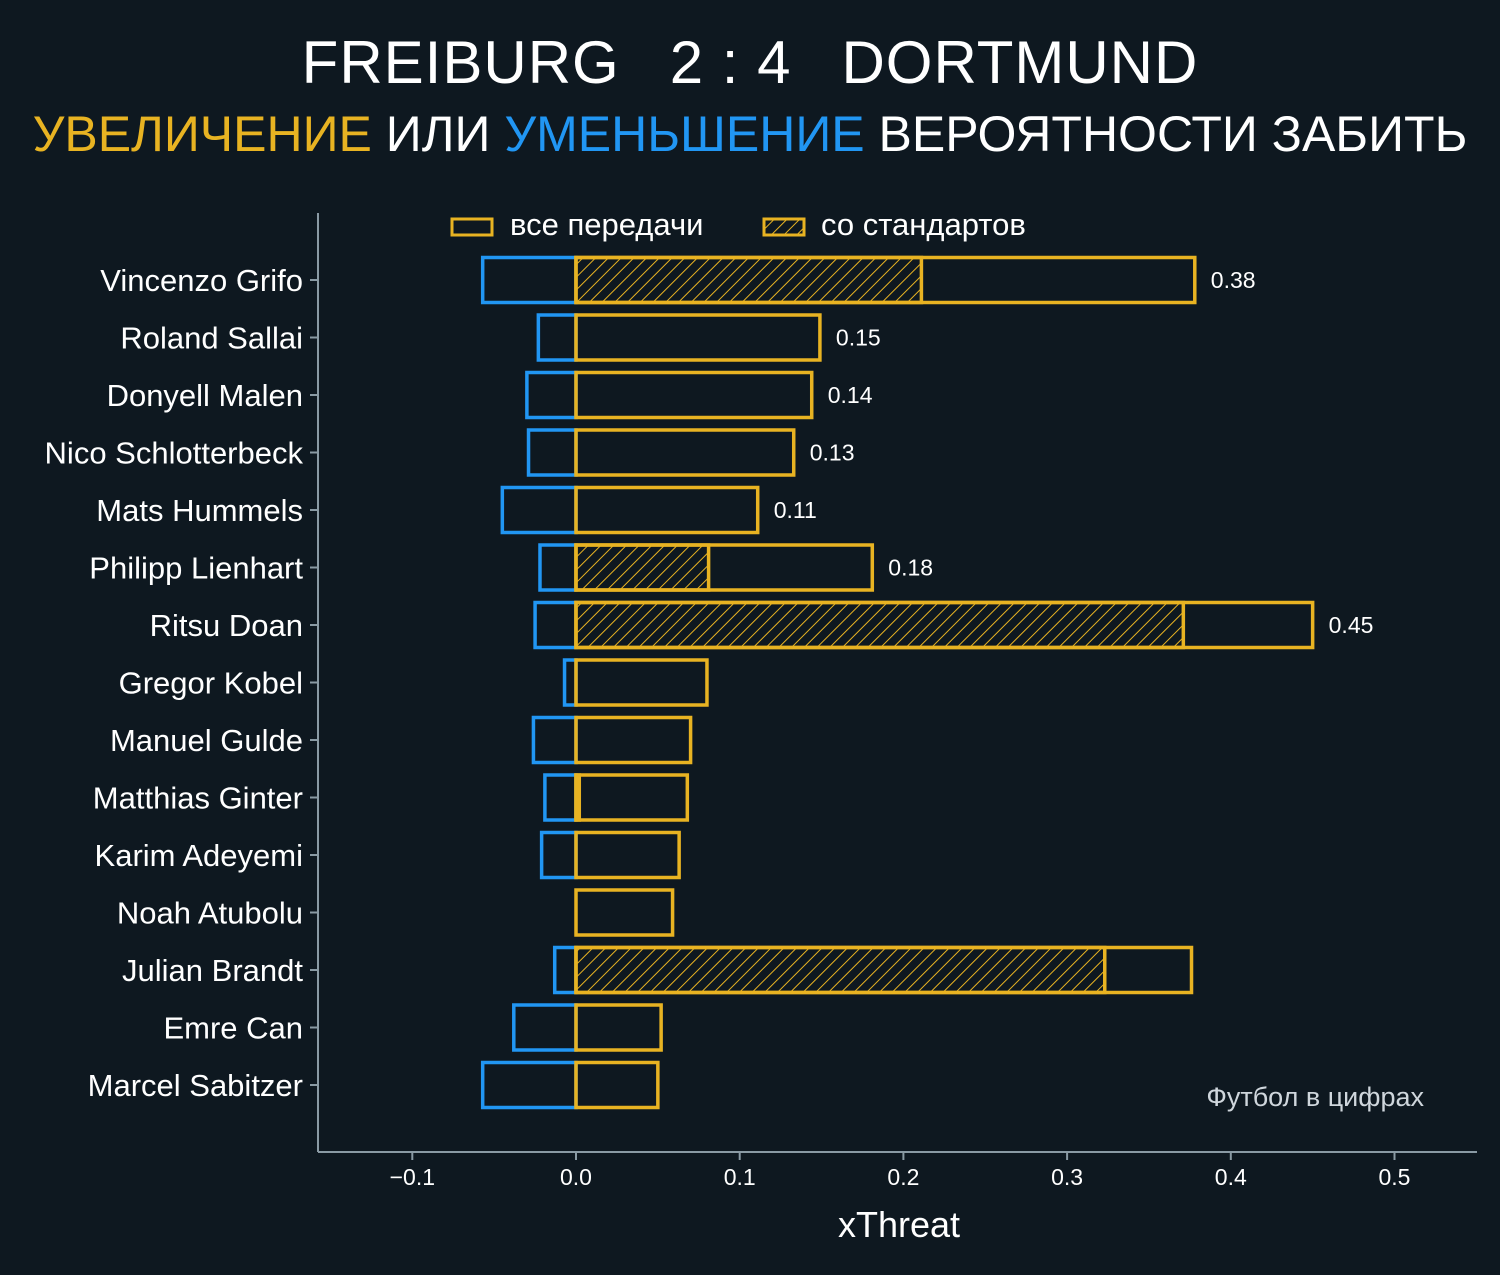 This screenshot has height=1275, width=1500. I want to click on value-label: 0.14, so click(850, 395).